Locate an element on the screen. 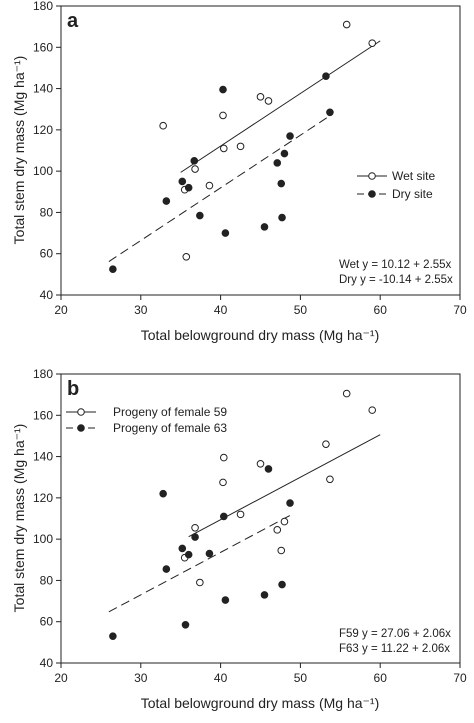 This screenshot has height=723, width=474. x-tick-label: 60 is located at coordinates (381, 678).